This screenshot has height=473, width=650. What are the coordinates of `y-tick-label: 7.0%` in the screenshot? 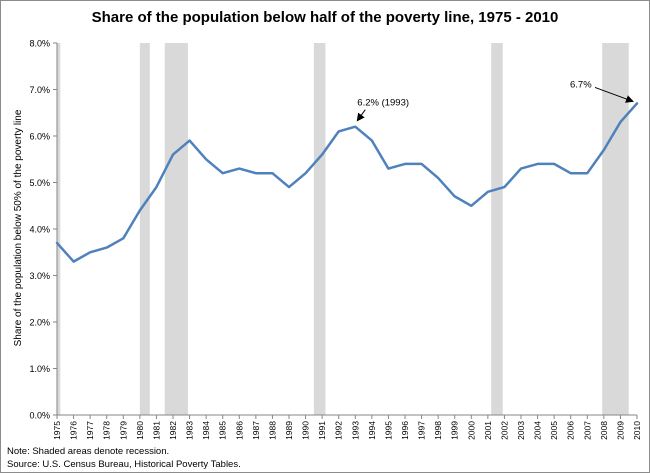 It's located at (39, 90).